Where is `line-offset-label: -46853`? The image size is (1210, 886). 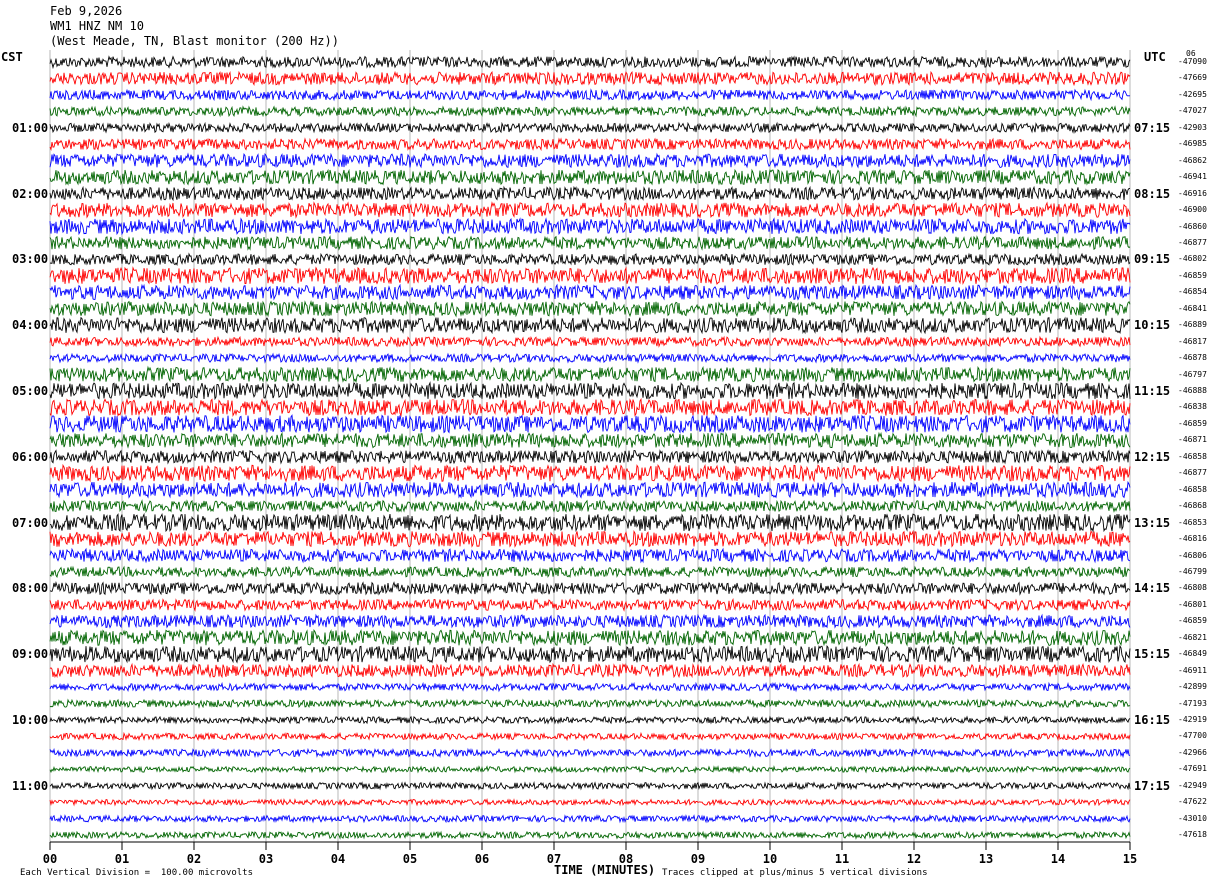
line-offset-label: -46853 is located at coordinates (1192, 522).